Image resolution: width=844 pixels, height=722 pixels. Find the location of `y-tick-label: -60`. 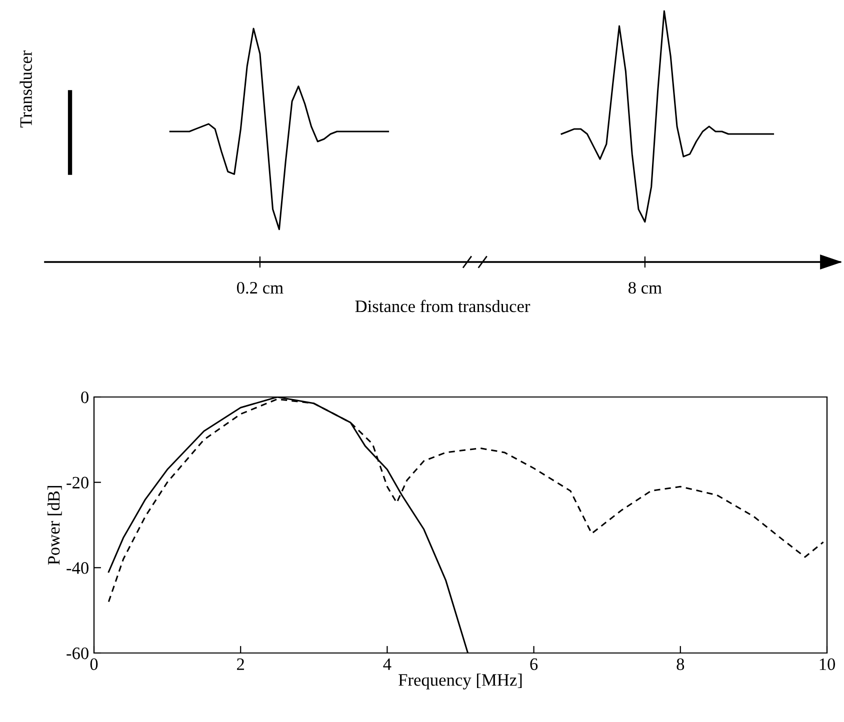

y-tick-label: -60 is located at coordinates (77, 653).